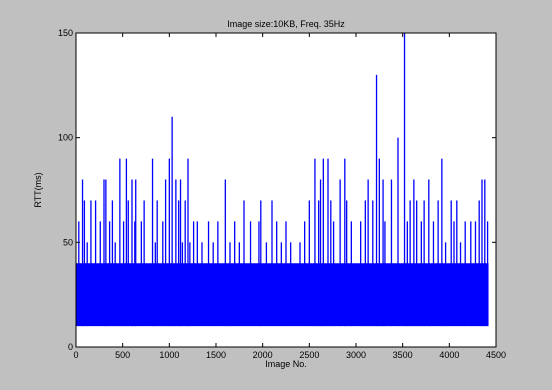 The height and width of the screenshot is (390, 552). Describe the element at coordinates (403, 355) in the screenshot. I see `x-tick-label: 3500` at that location.